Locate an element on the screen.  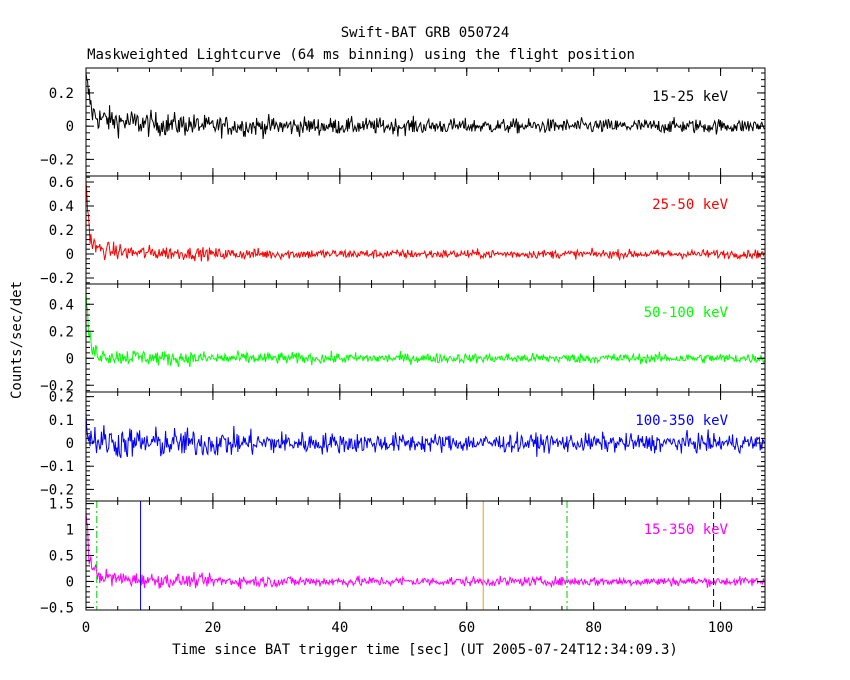
panel-3: 0.4 0.2 0 −0.2 50-100 keV is located at coordinates (403, 338).